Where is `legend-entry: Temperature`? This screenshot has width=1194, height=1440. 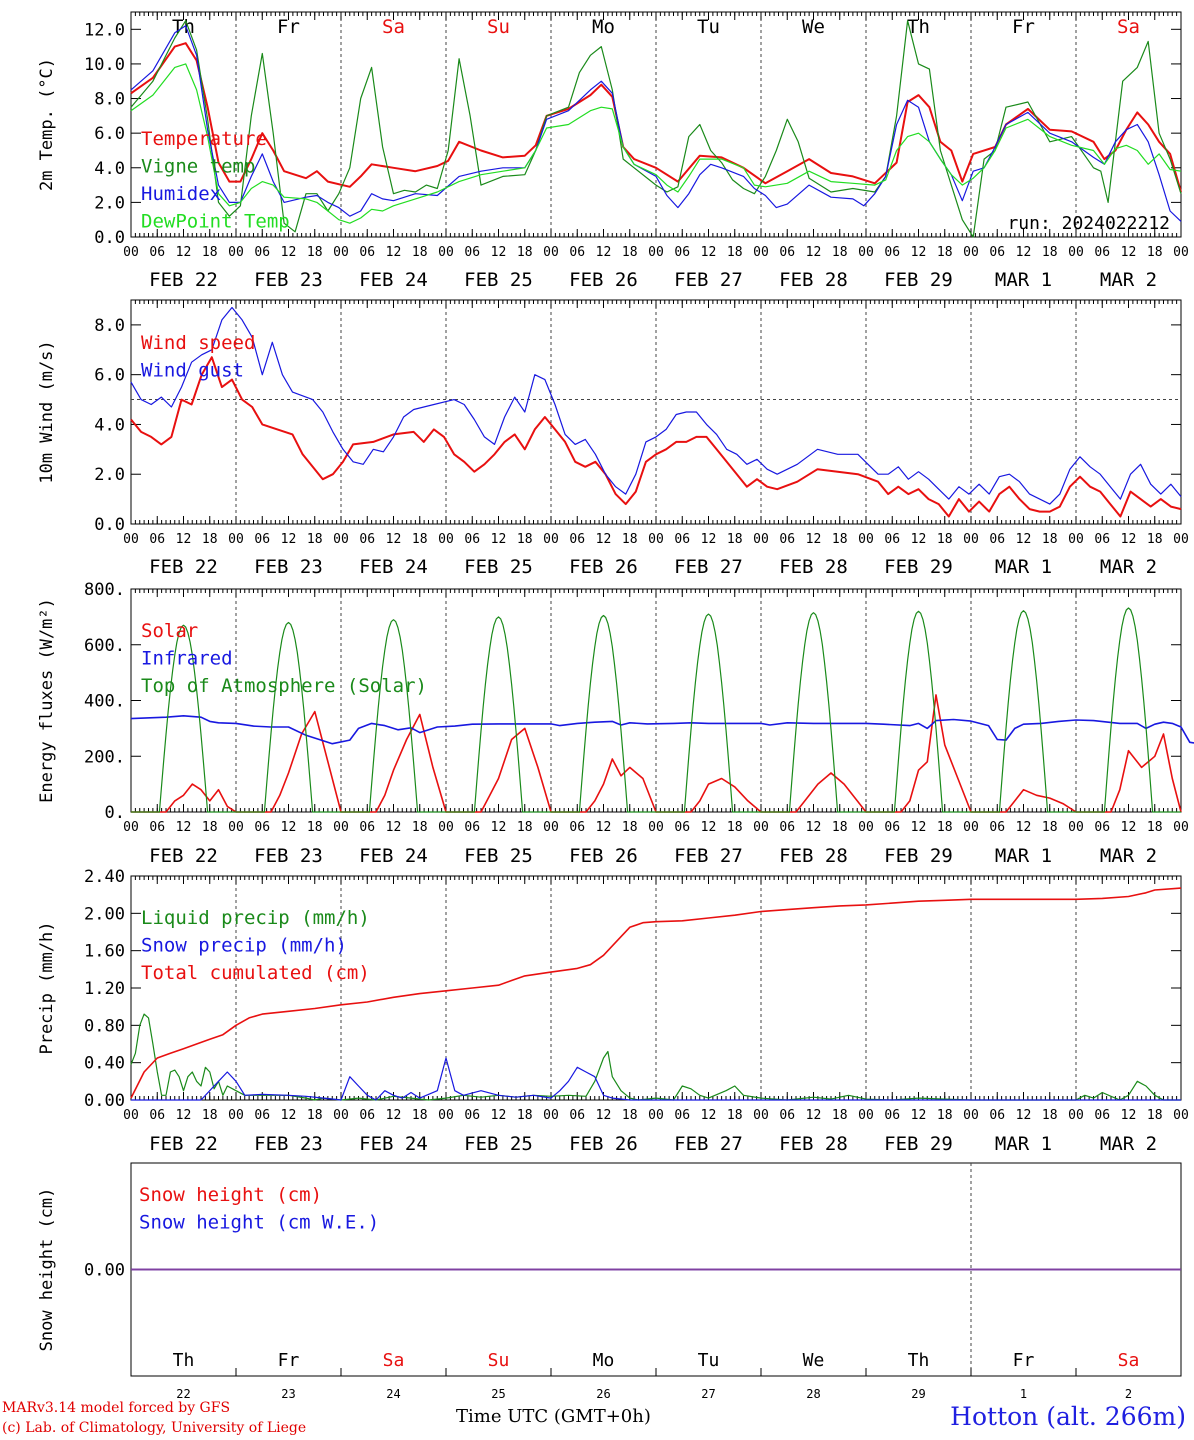
legend-entry: Temperature is located at coordinates (204, 139).